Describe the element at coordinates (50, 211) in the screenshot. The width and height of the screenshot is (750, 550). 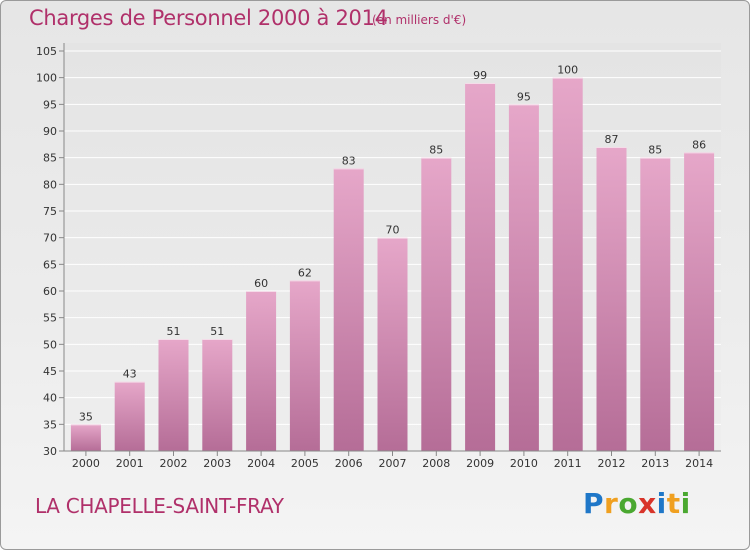
I see `y-tick-label: 75` at that location.